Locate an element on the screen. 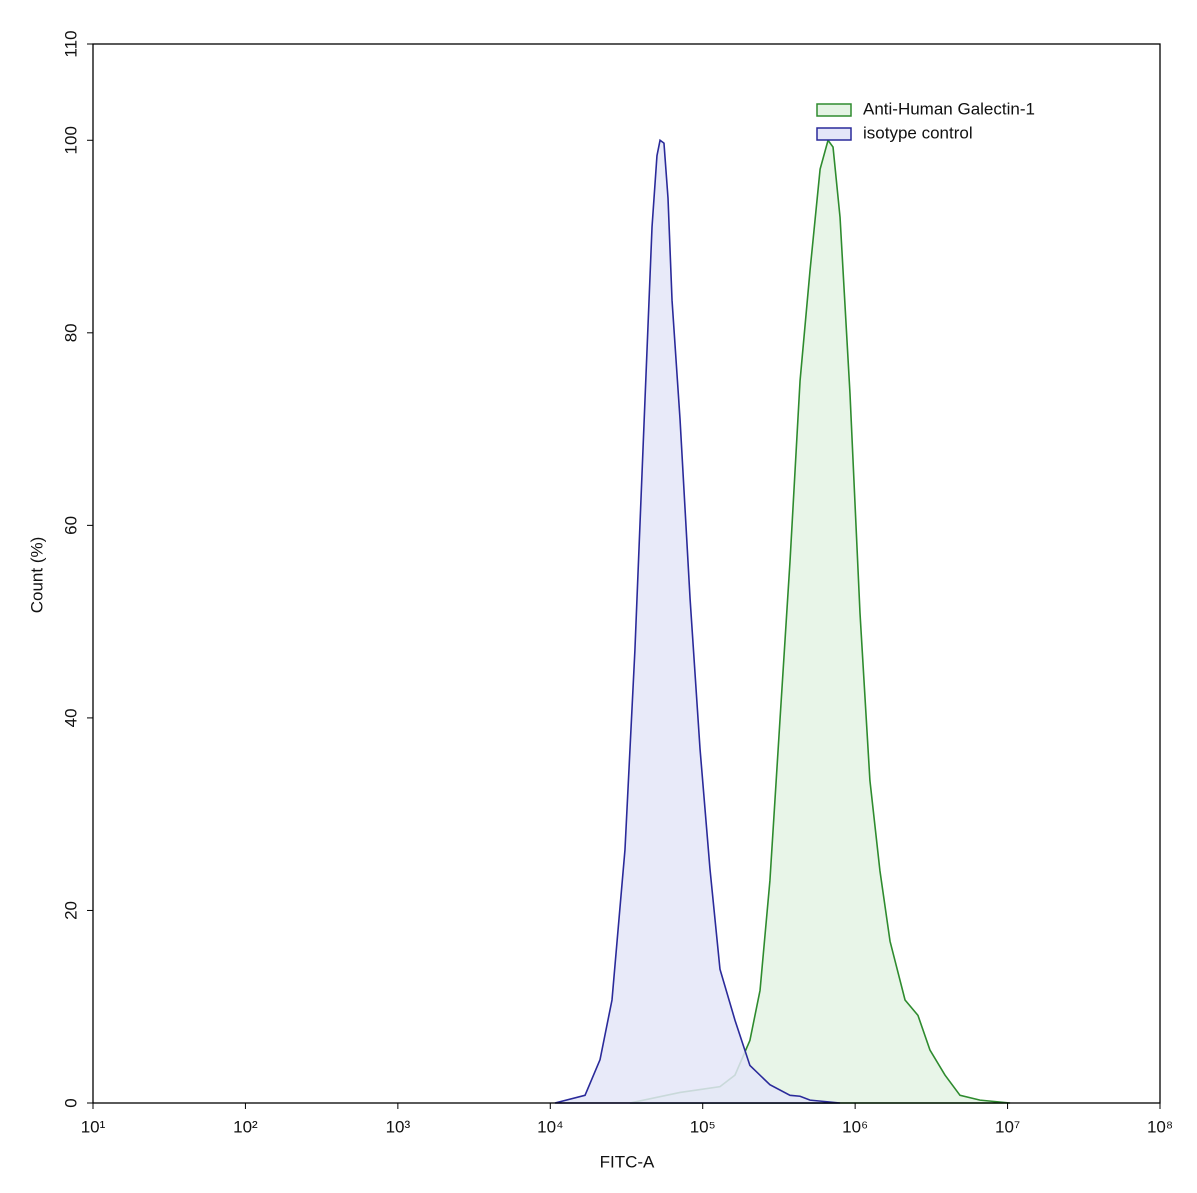 Image resolution: width=1197 pixels, height=1193 pixels. y-axis-label: Count (%) is located at coordinates (36, 575).